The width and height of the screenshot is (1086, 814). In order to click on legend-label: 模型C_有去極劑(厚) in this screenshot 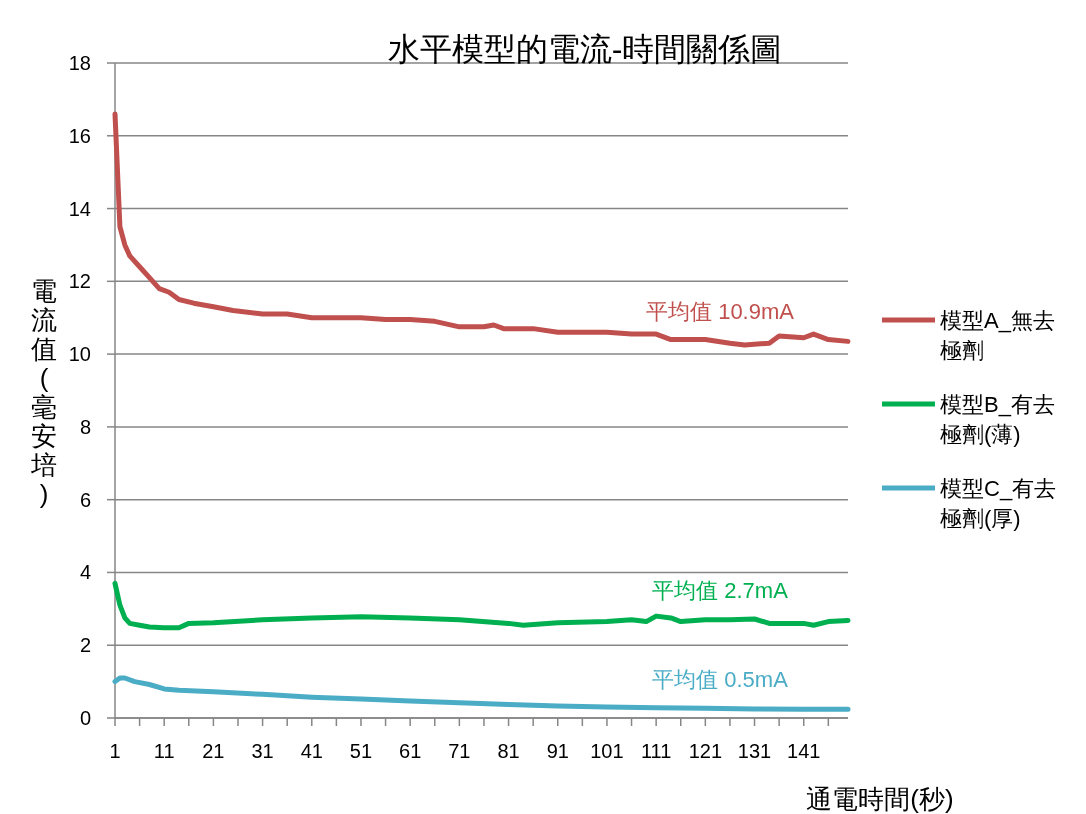, I will do `click(998, 503)`.